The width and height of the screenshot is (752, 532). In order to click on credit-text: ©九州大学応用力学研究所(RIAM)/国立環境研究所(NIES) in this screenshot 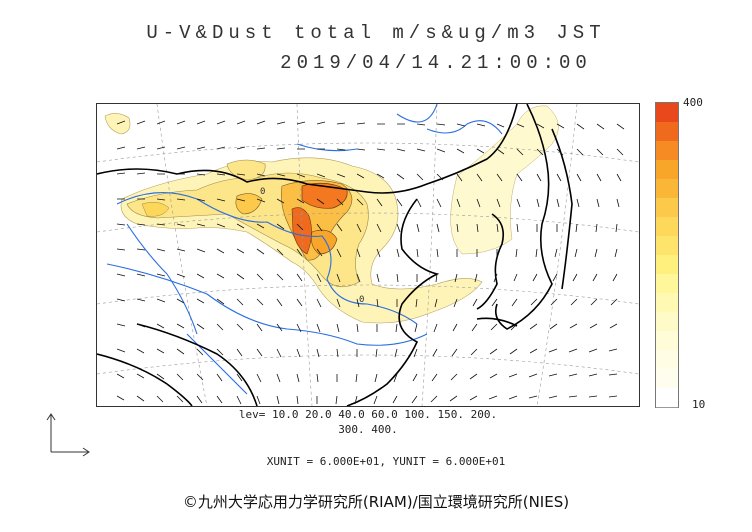, I will do `click(376, 502)`.